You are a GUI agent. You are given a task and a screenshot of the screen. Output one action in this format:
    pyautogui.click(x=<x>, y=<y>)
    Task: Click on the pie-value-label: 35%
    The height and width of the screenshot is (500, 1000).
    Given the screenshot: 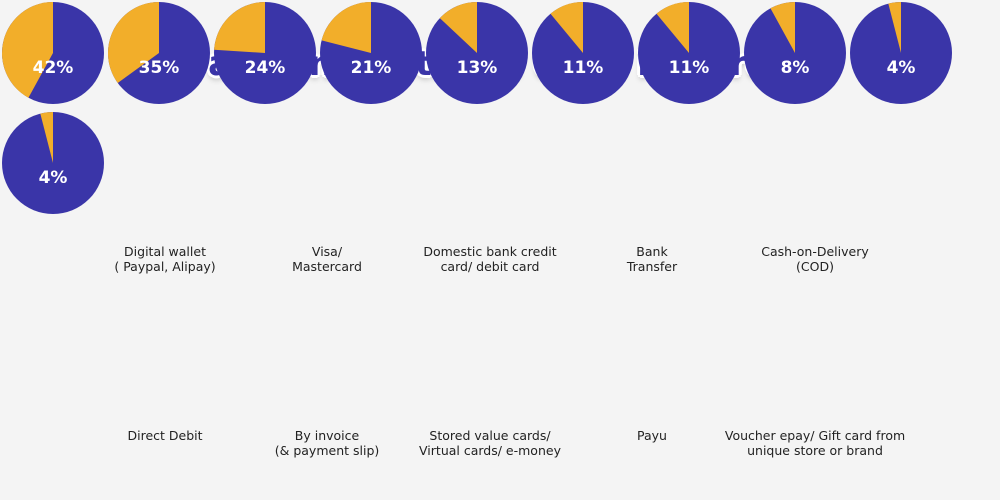 What is the action you would take?
    pyautogui.click(x=159, y=68)
    